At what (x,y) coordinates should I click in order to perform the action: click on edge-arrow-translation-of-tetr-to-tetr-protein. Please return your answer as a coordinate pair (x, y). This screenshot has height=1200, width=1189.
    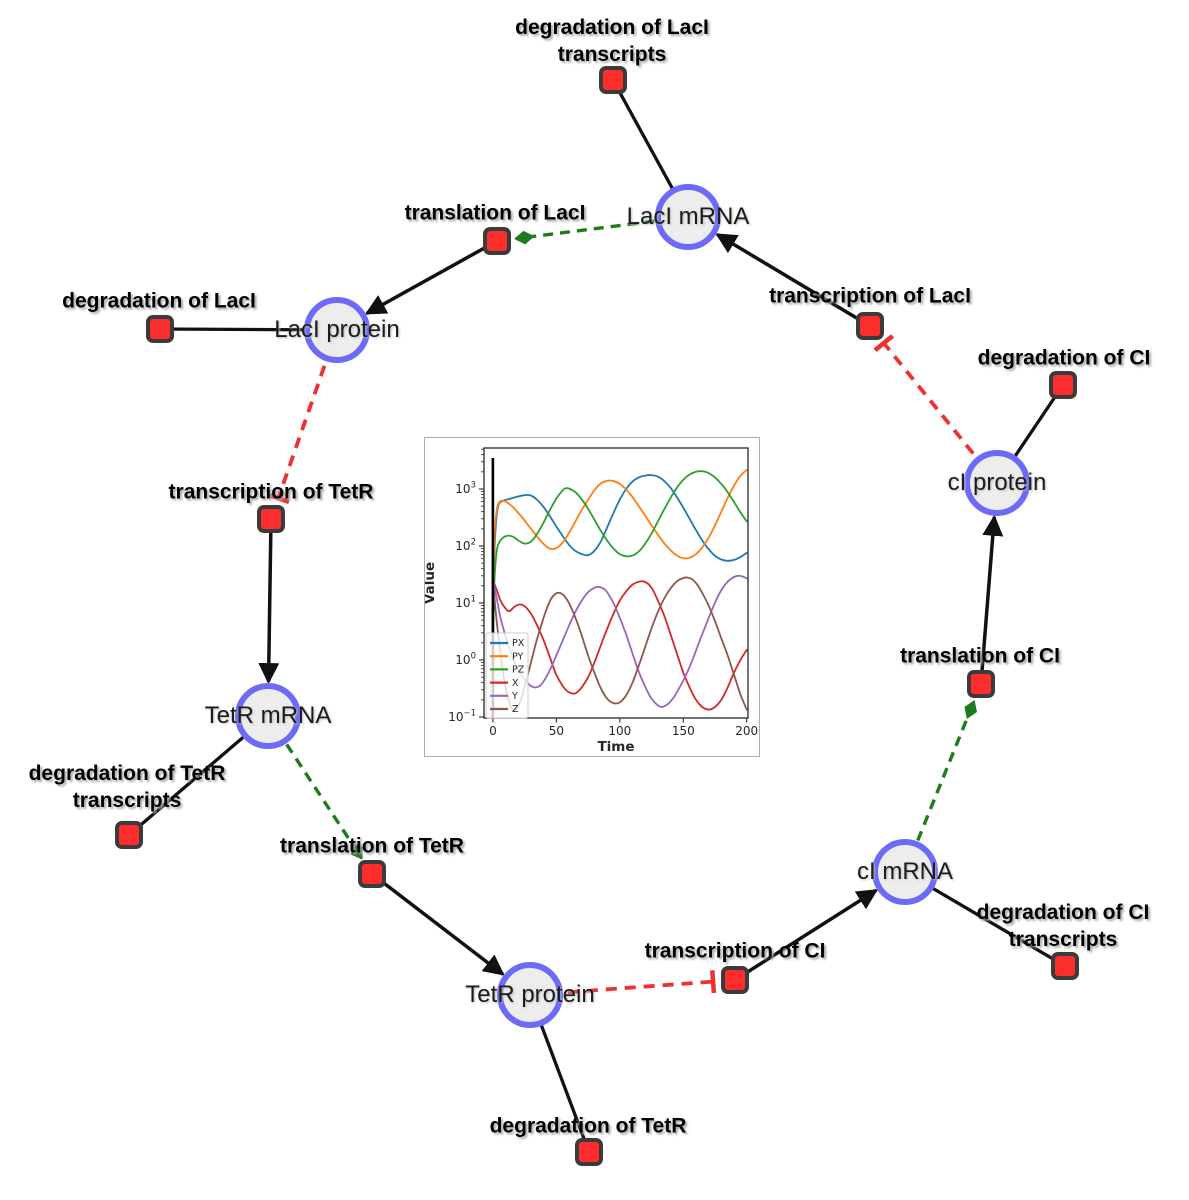
    Looking at the image, I should click on (437, 924).